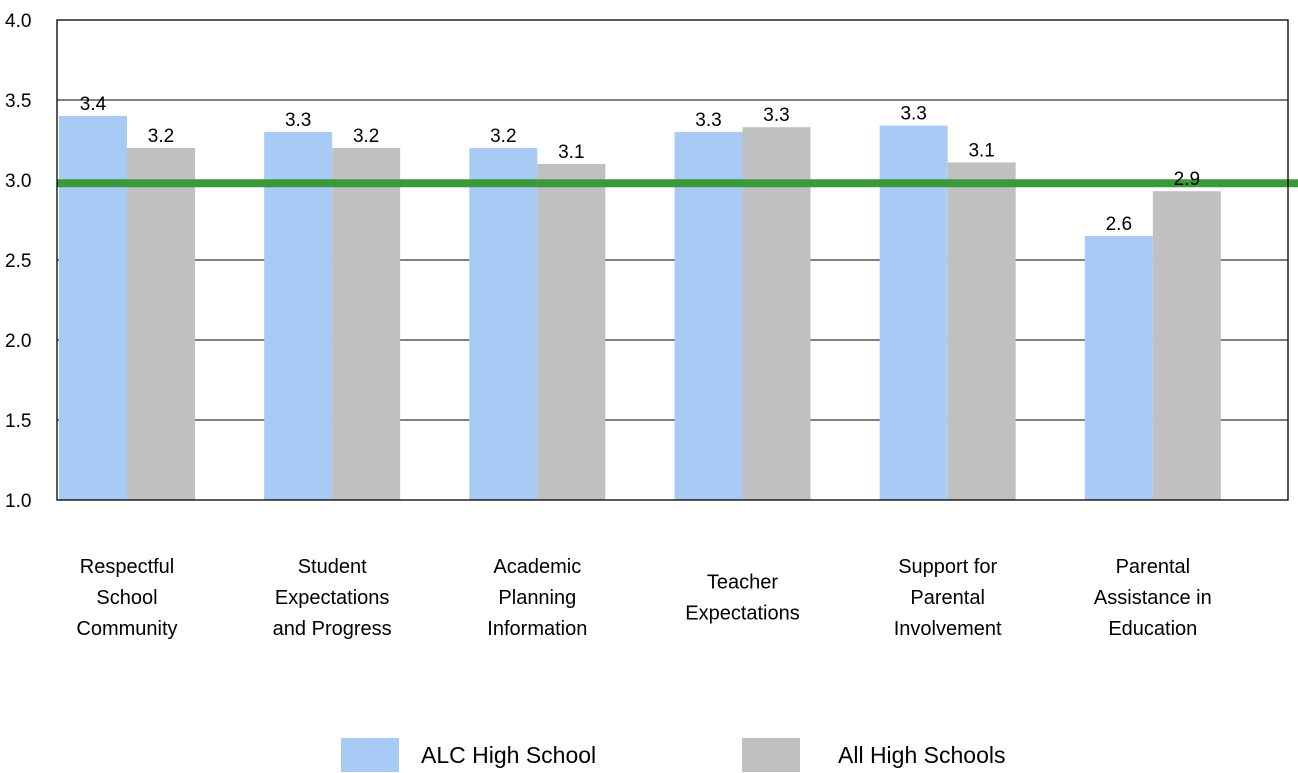 Image resolution: width=1298 pixels, height=773 pixels. Describe the element at coordinates (509, 754) in the screenshot. I see `legend-label-alc: ALC High School` at that location.